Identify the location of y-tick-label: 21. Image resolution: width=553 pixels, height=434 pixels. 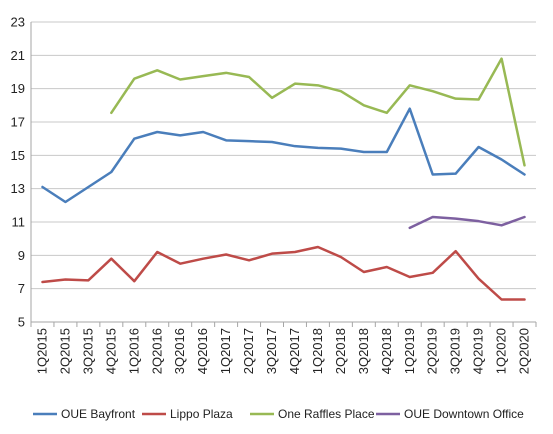
(18, 55).